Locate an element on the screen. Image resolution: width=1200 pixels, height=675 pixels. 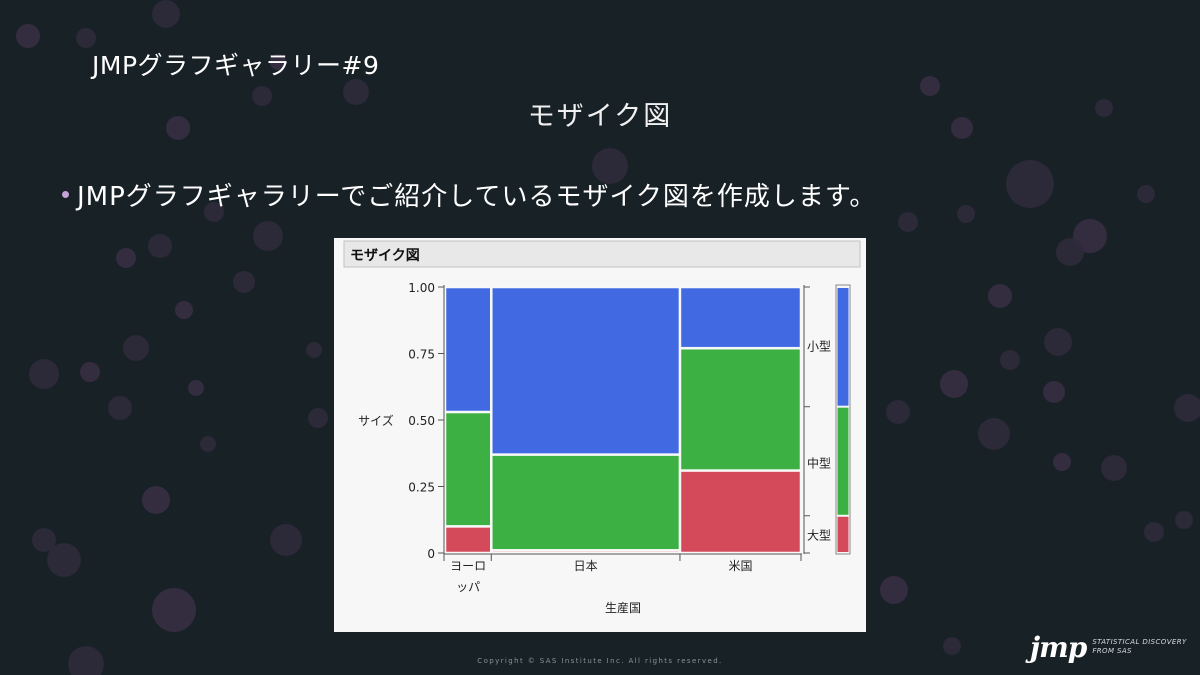
x-tick-label: 米国 is located at coordinates (740, 566).